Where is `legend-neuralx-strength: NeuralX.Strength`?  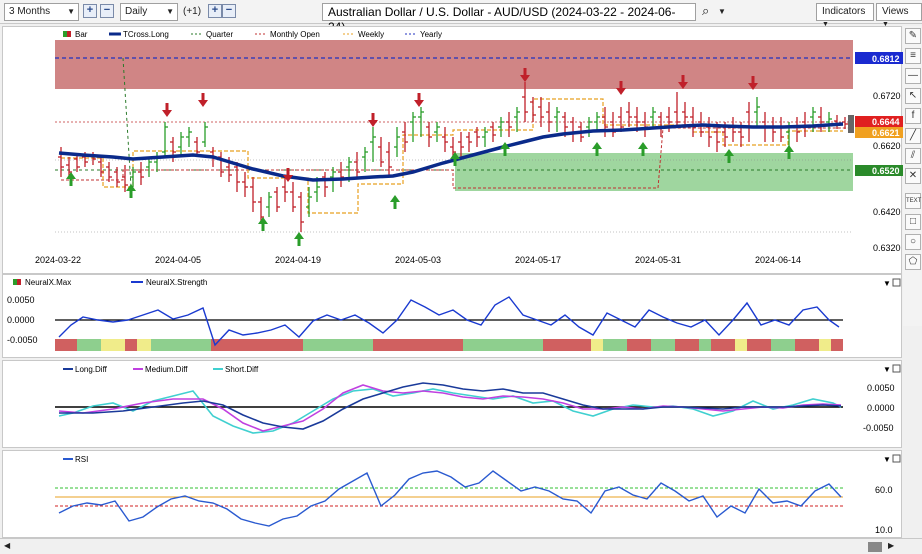
legend-neuralx-strength: NeuralX.Strength is located at coordinates (176, 282).